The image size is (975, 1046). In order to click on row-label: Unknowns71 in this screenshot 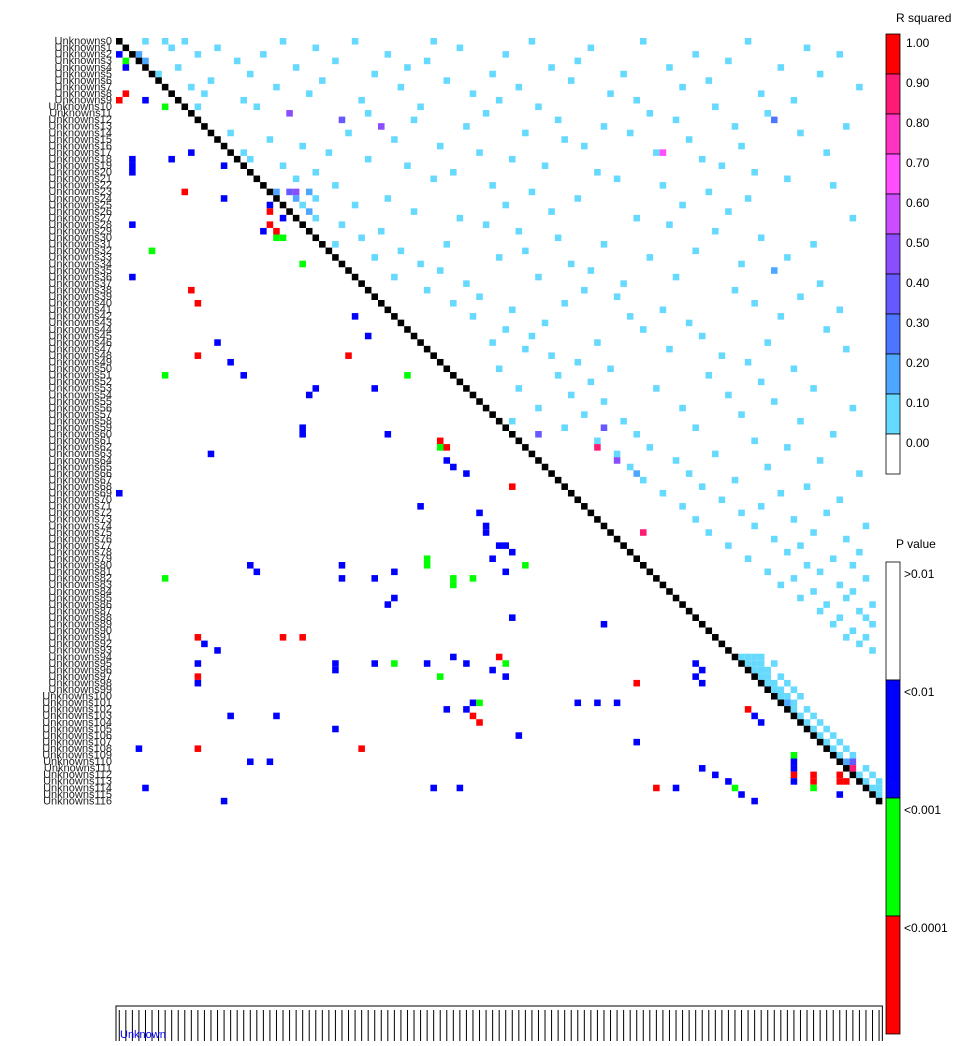, I will do `click(80, 507)`.